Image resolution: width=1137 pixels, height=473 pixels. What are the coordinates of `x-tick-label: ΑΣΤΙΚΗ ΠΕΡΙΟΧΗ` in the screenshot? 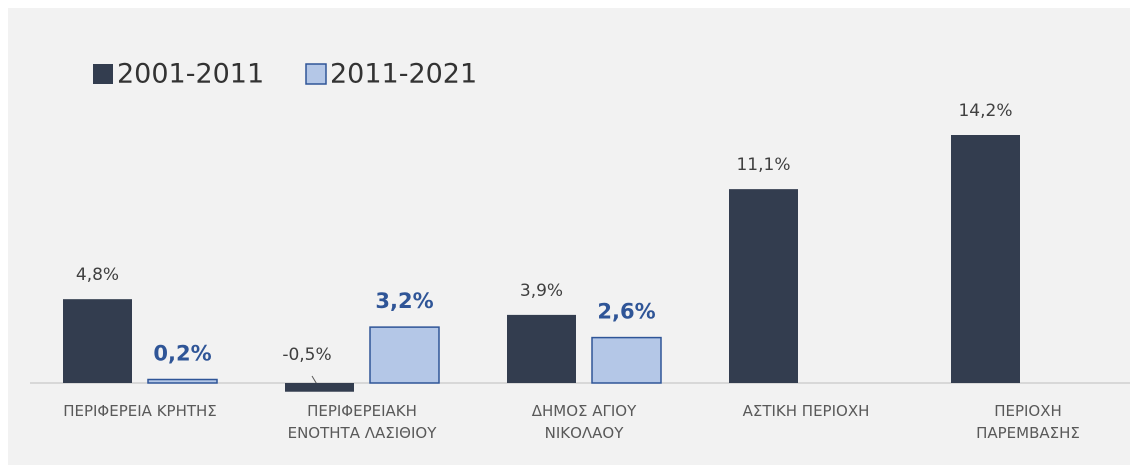 It's located at (806, 411).